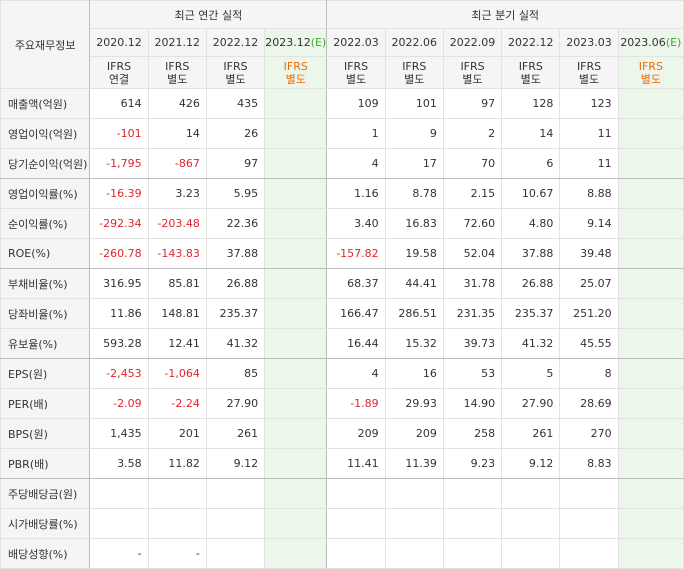  What do you see at coordinates (356, 283) in the screenshot?
I see `value-cell: 68.37` at bounding box center [356, 283].